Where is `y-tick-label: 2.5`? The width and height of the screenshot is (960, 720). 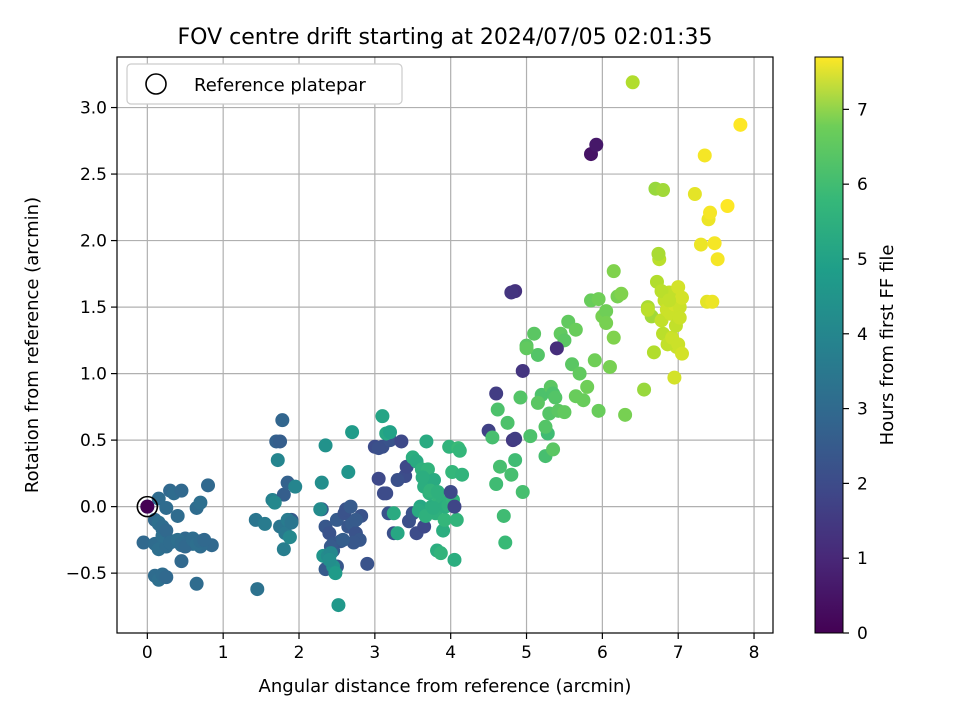 y-tick-label: 2.5 is located at coordinates (93, 175).